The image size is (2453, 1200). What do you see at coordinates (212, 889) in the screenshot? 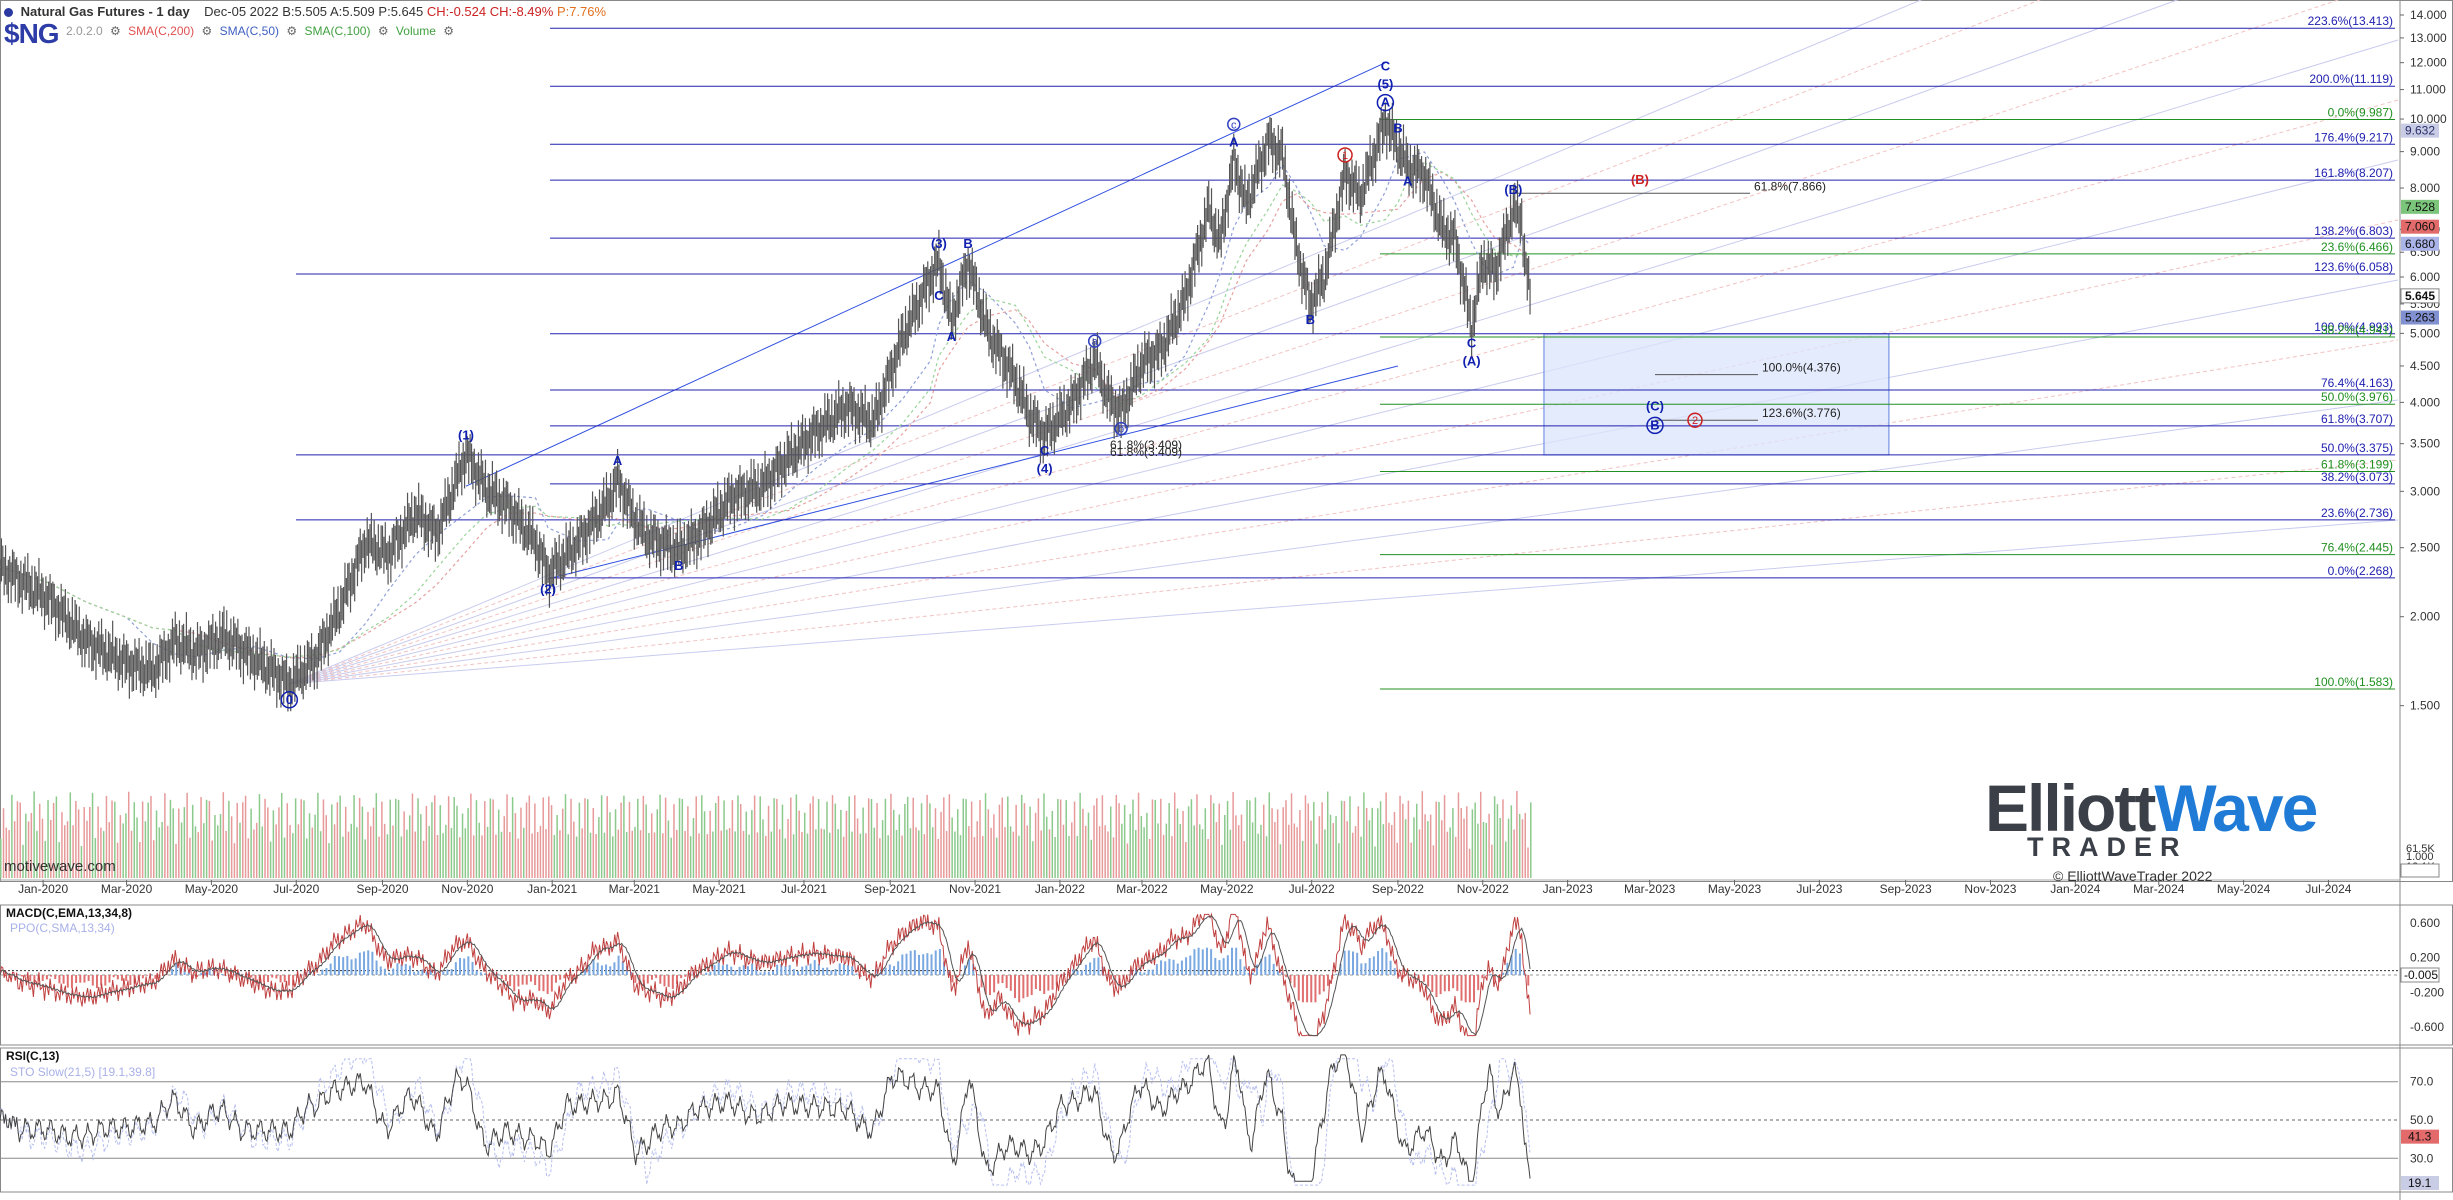
I see `x-tick-label: May-2020` at bounding box center [212, 889].